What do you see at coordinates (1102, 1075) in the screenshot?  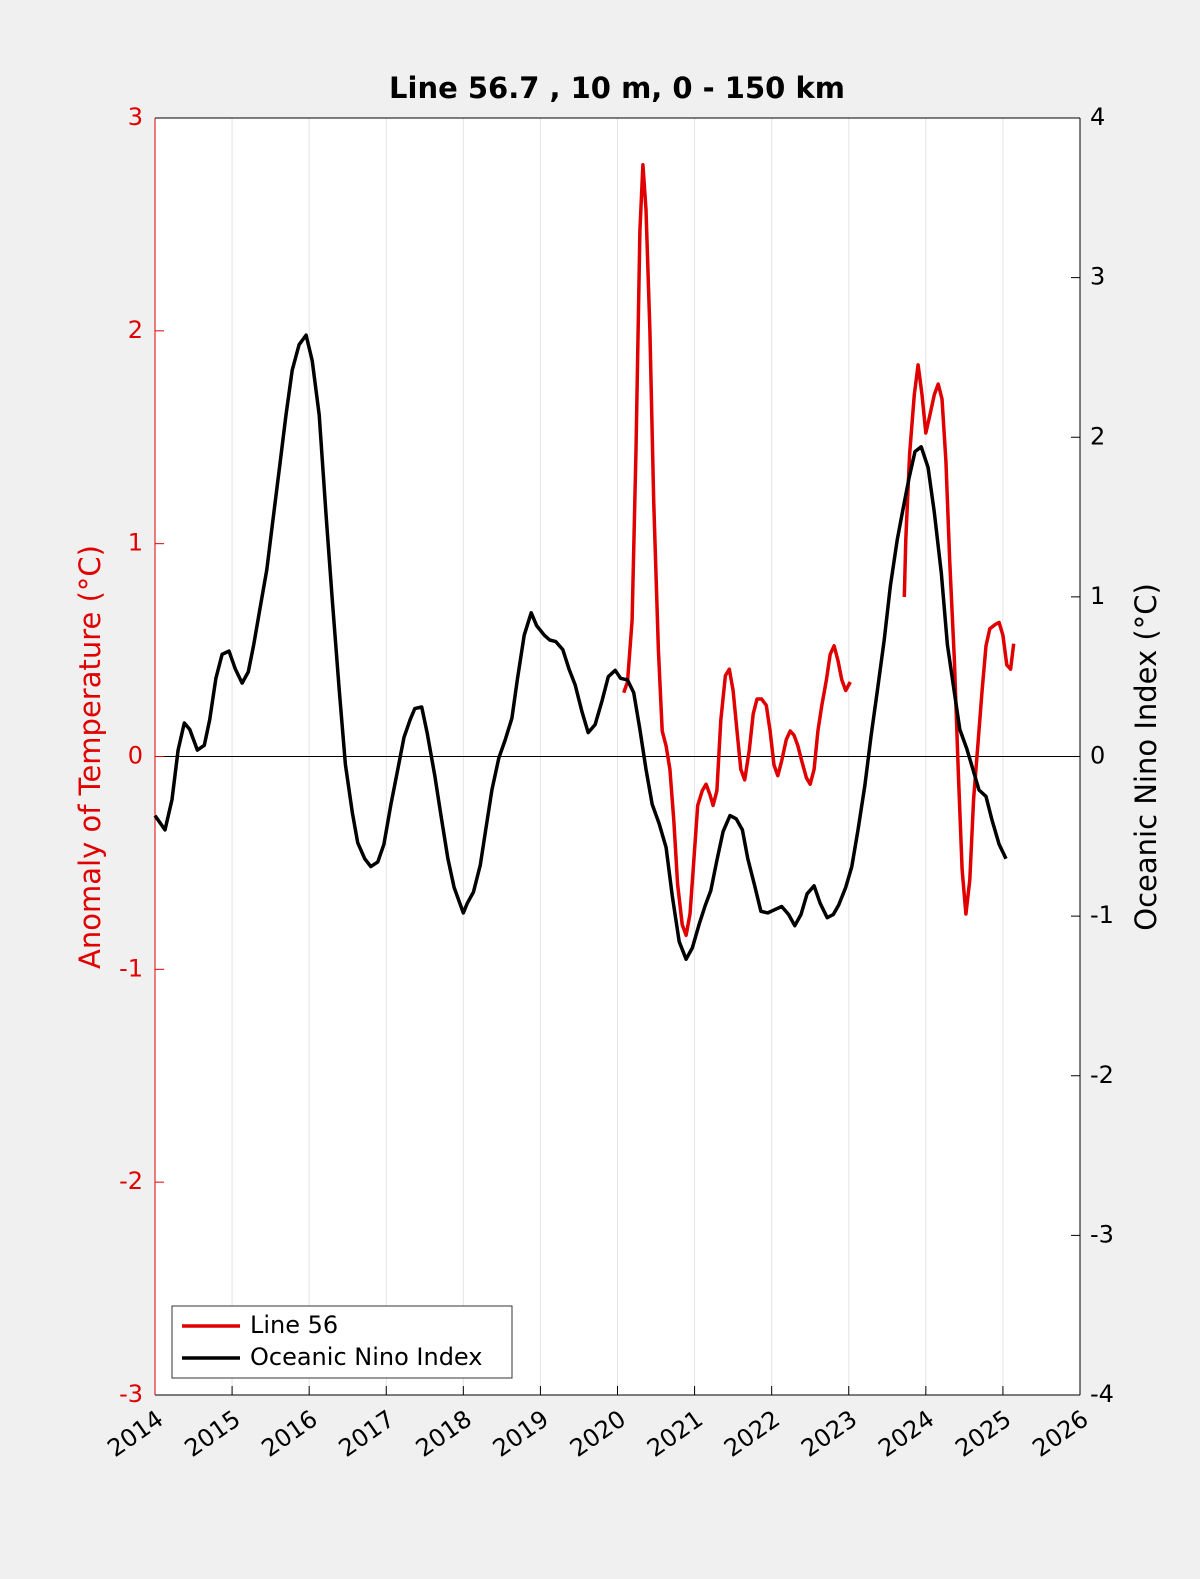 I see `y2-tick-label: -2` at bounding box center [1102, 1075].